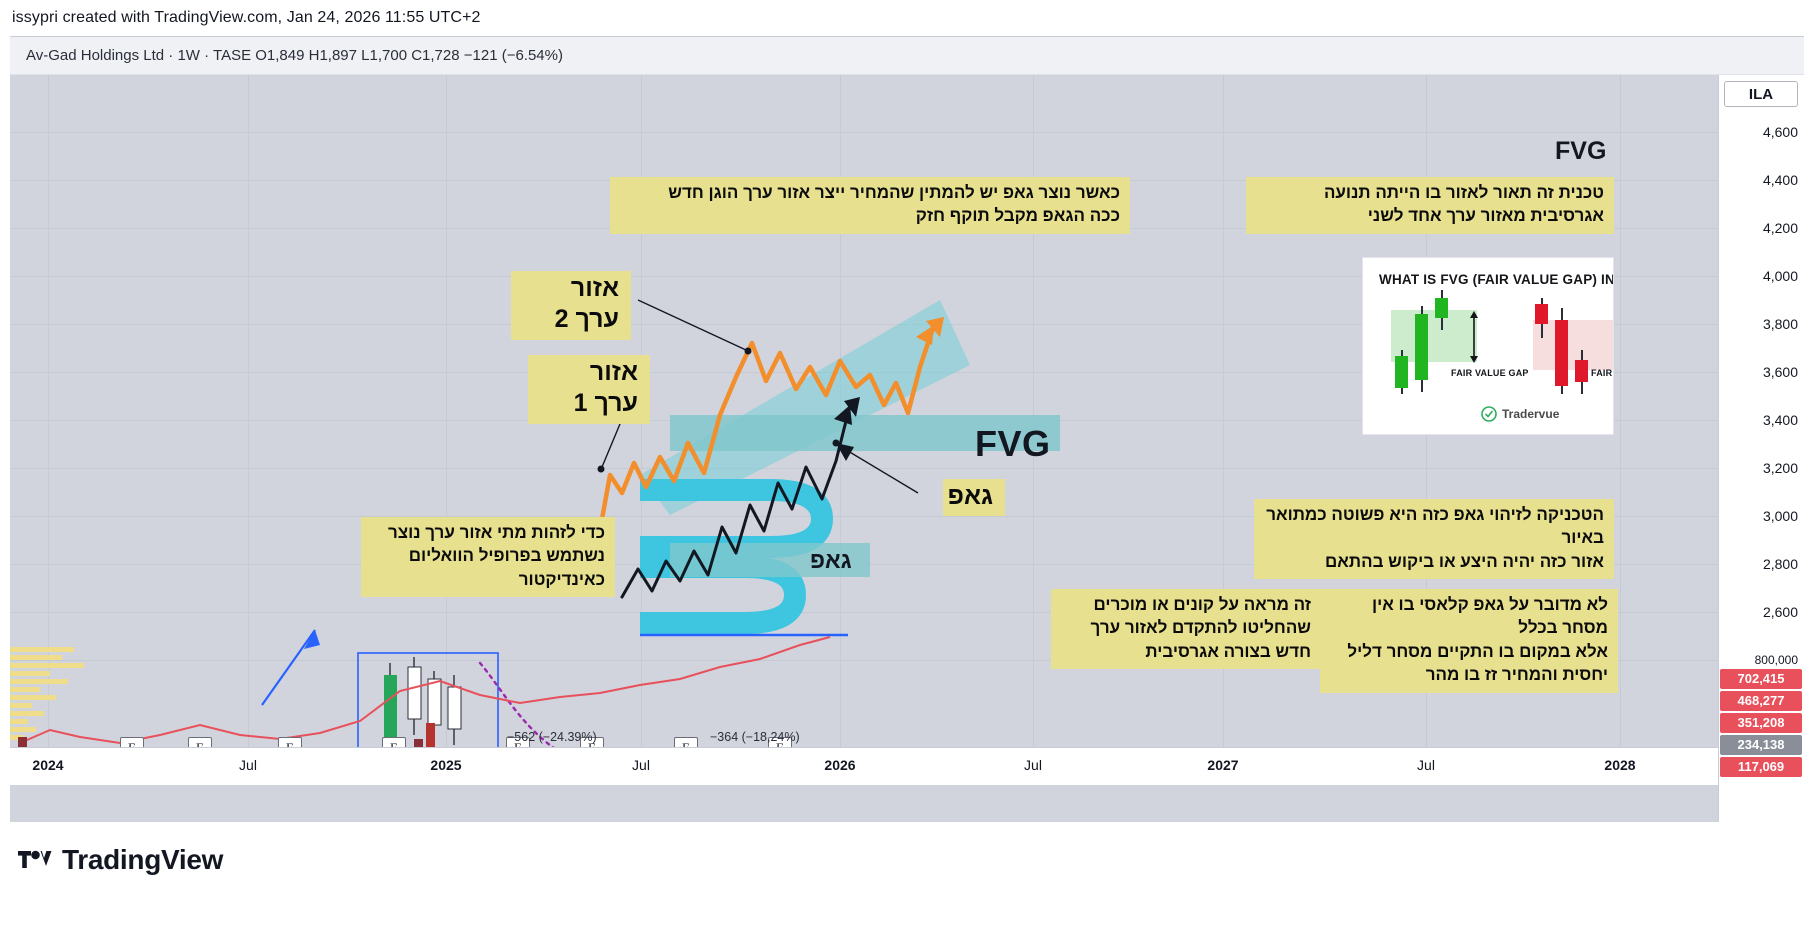  What do you see at coordinates (1620, 765) in the screenshot?
I see `time-tick: 2028` at bounding box center [1620, 765].